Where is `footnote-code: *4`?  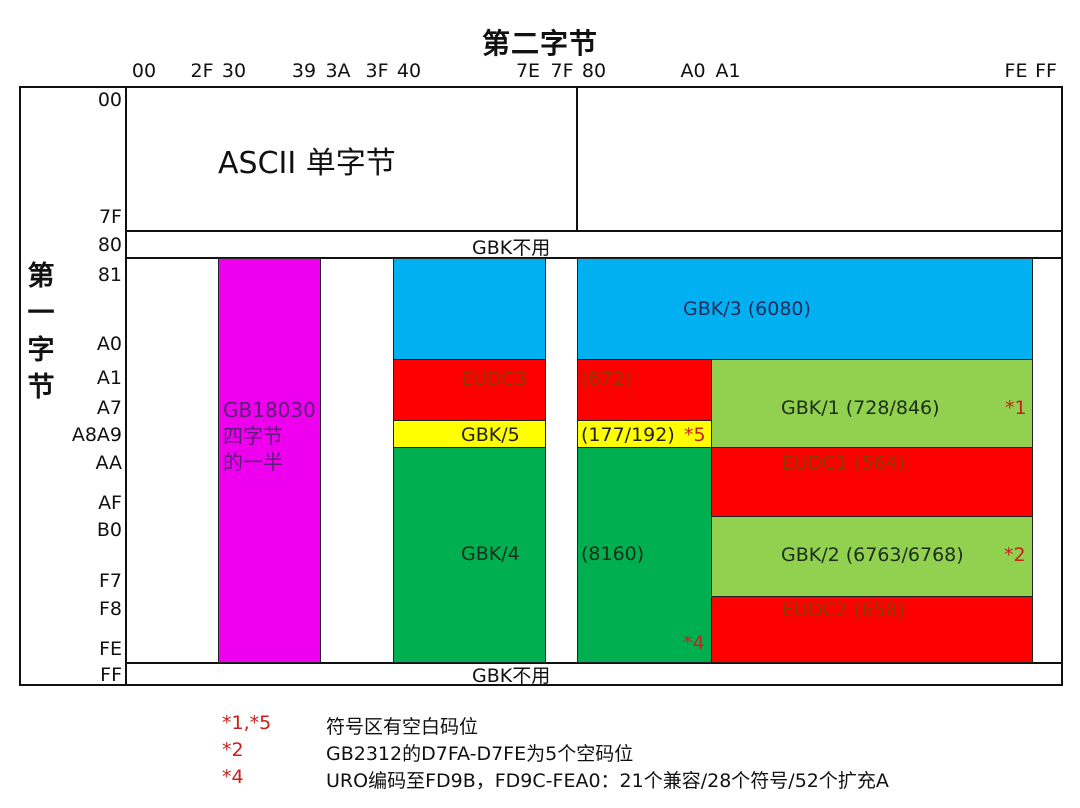
footnote-code: *4 is located at coordinates (233, 777).